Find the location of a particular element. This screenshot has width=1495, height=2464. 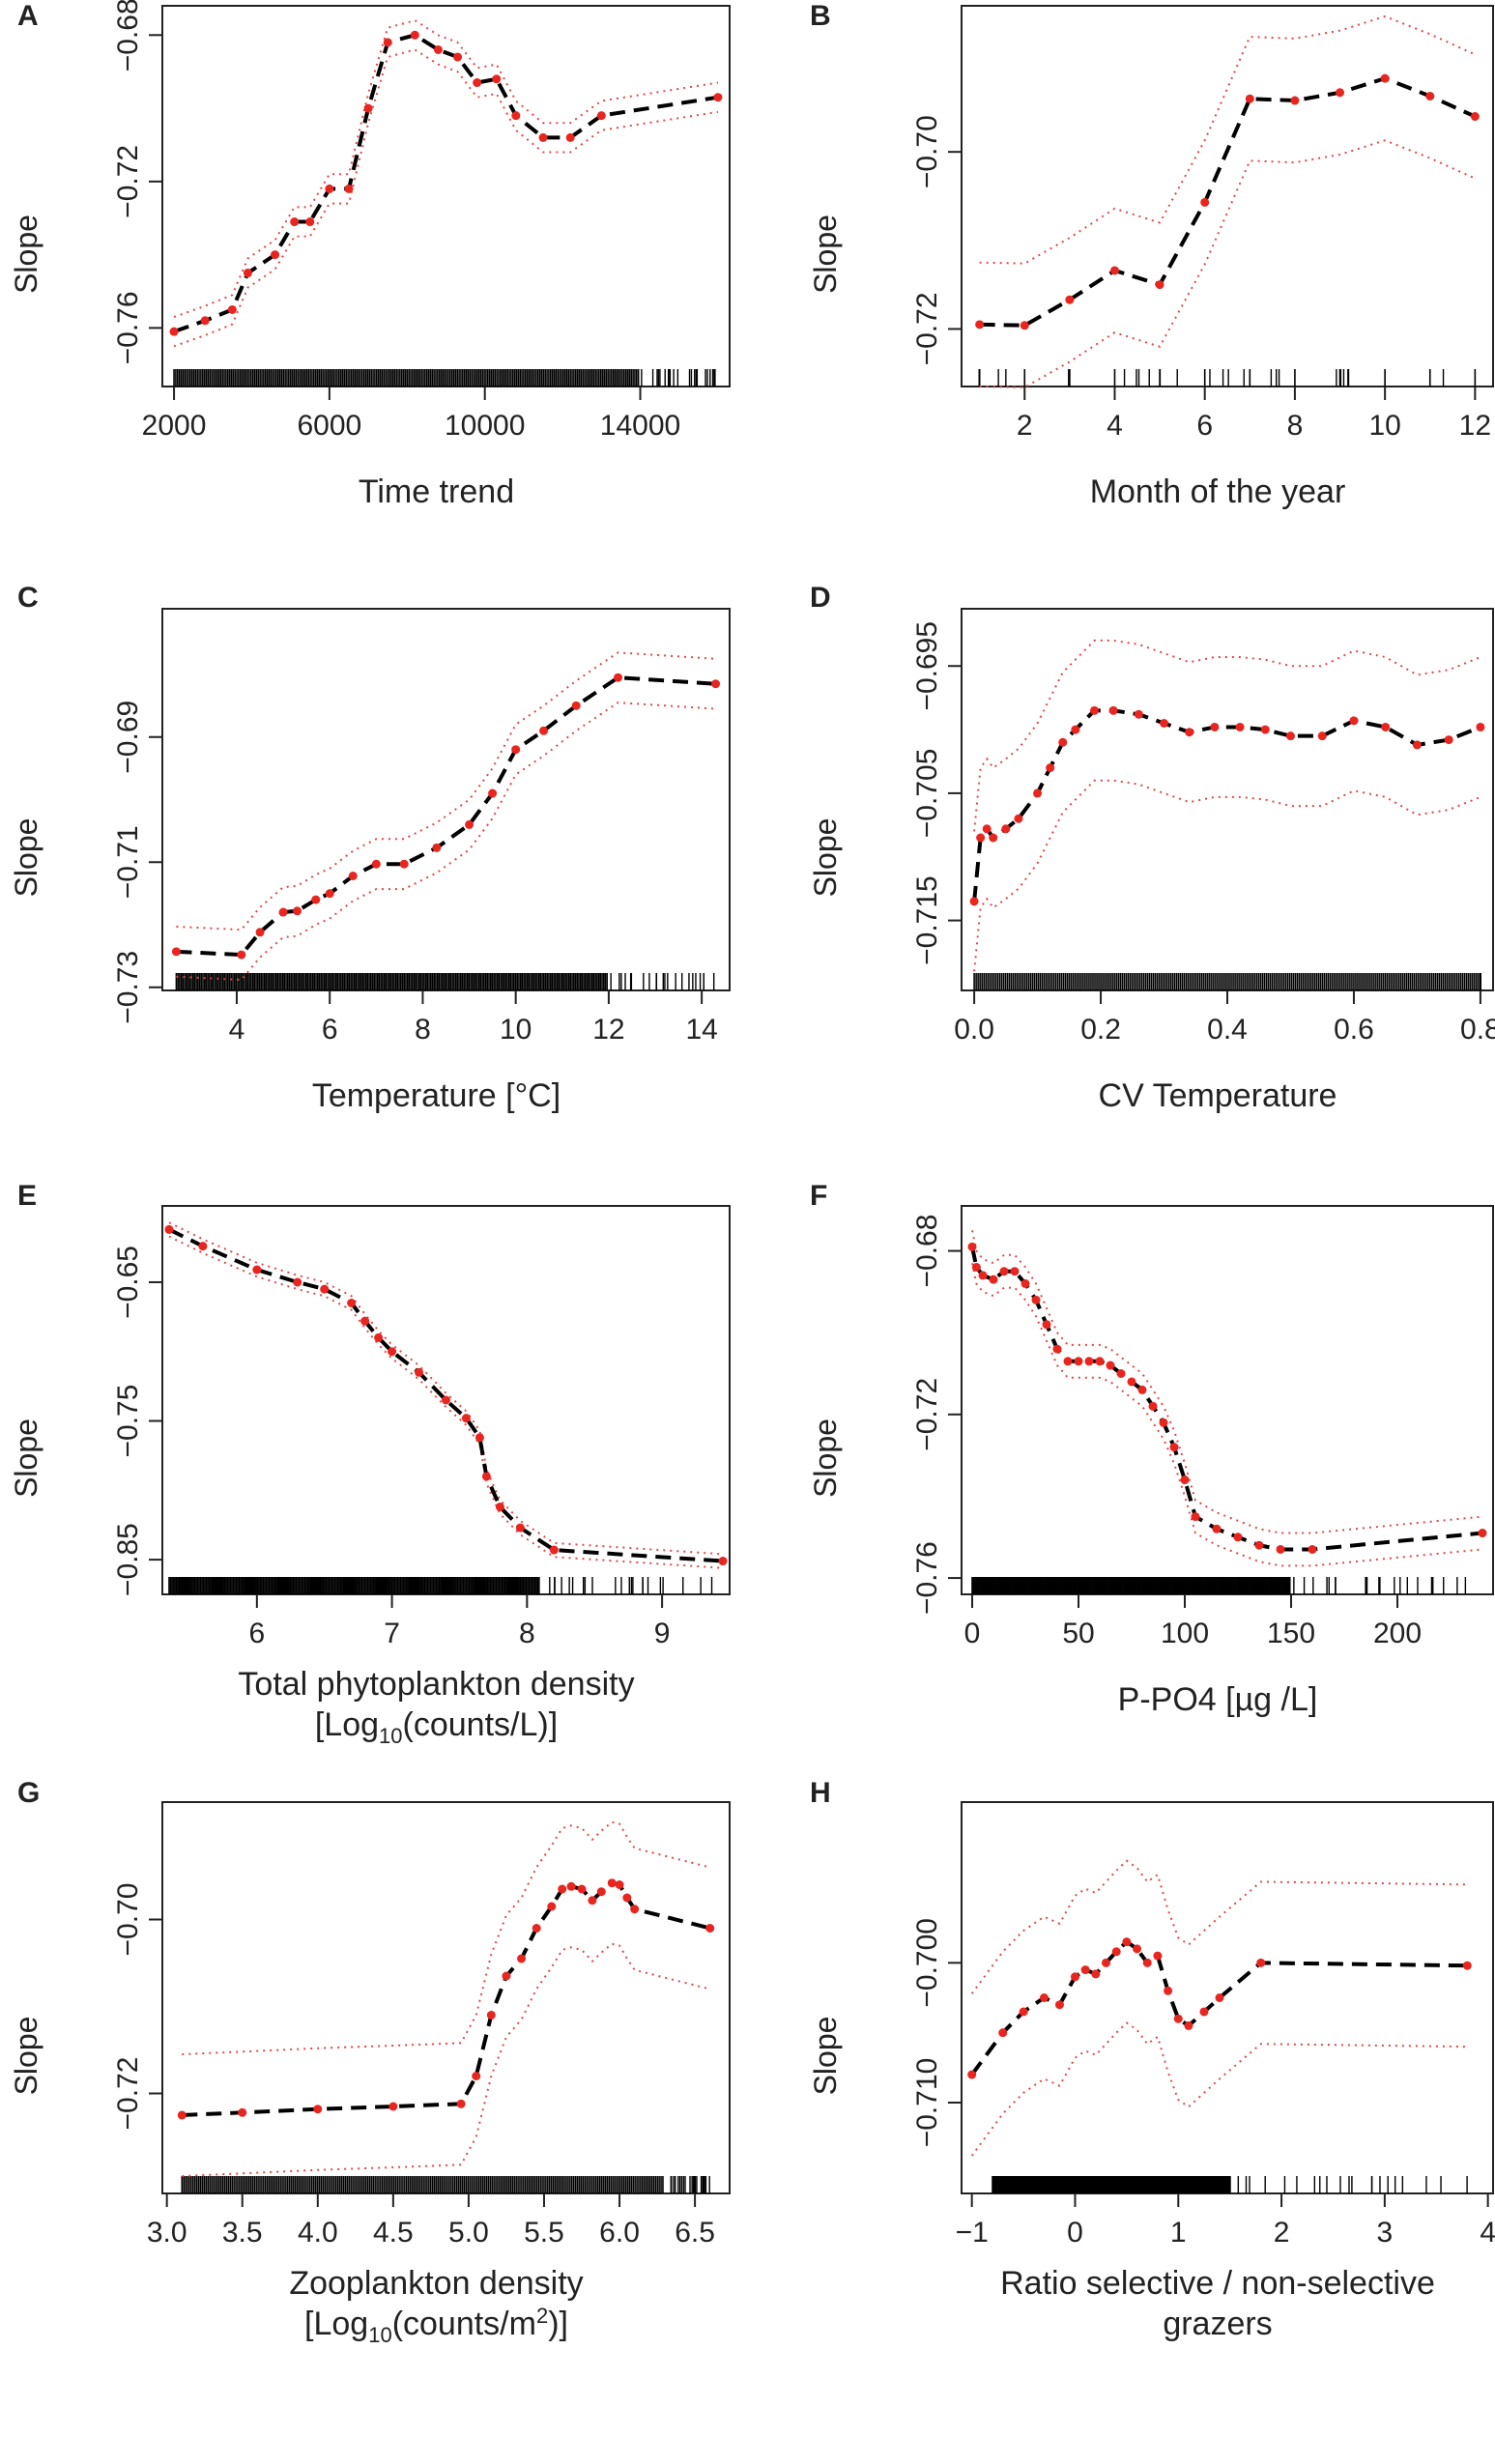

x-tick-label: 100 is located at coordinates (1185, 1633).